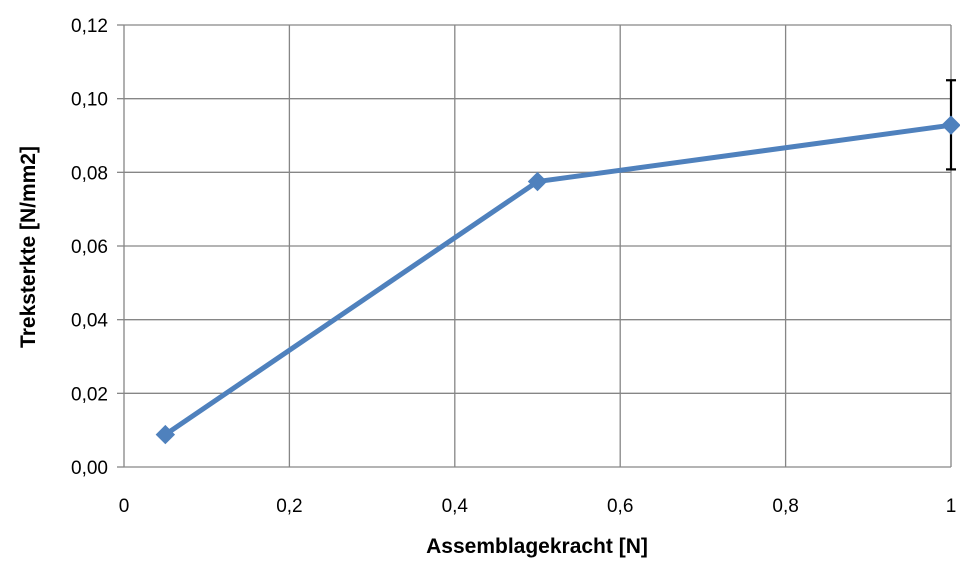 The height and width of the screenshot is (561, 960). What do you see at coordinates (89, 173) in the screenshot?
I see `y-tick-label: 0,08` at bounding box center [89, 173].